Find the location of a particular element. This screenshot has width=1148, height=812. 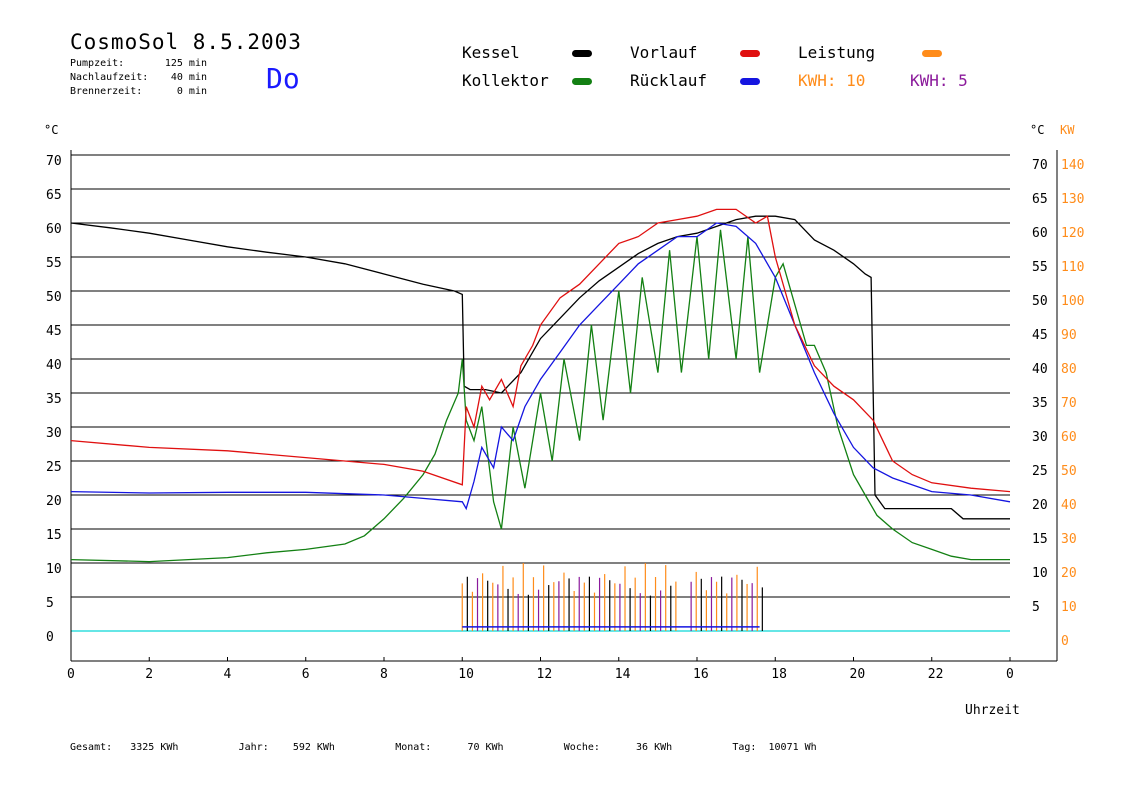

y-left-tick-label: 15 is located at coordinates (54, 535).